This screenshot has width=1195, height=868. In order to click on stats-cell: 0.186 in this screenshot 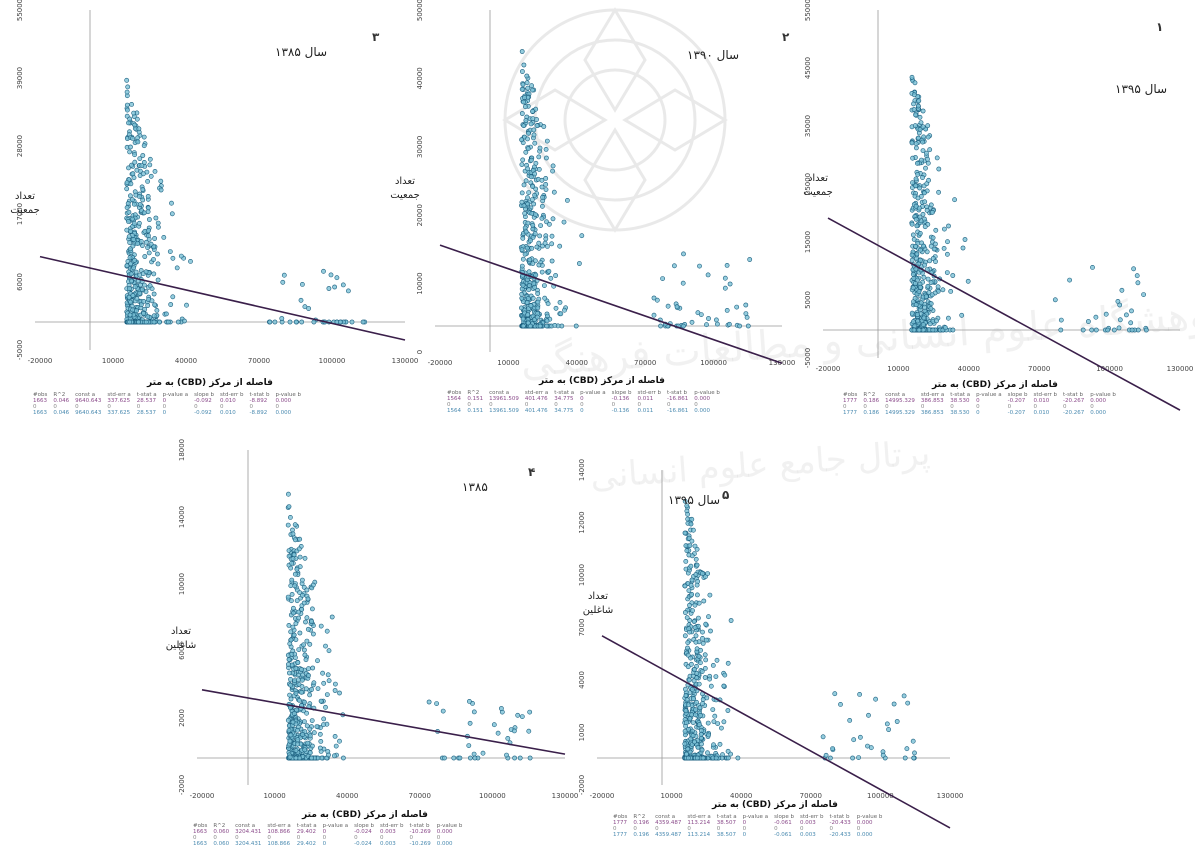, I will do `click(871, 413)`.